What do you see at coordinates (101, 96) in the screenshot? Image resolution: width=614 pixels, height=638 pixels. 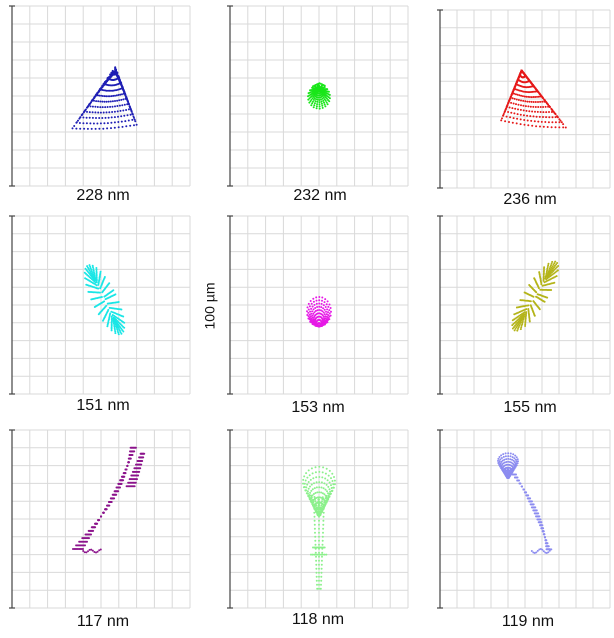 I see `grid` at bounding box center [101, 96].